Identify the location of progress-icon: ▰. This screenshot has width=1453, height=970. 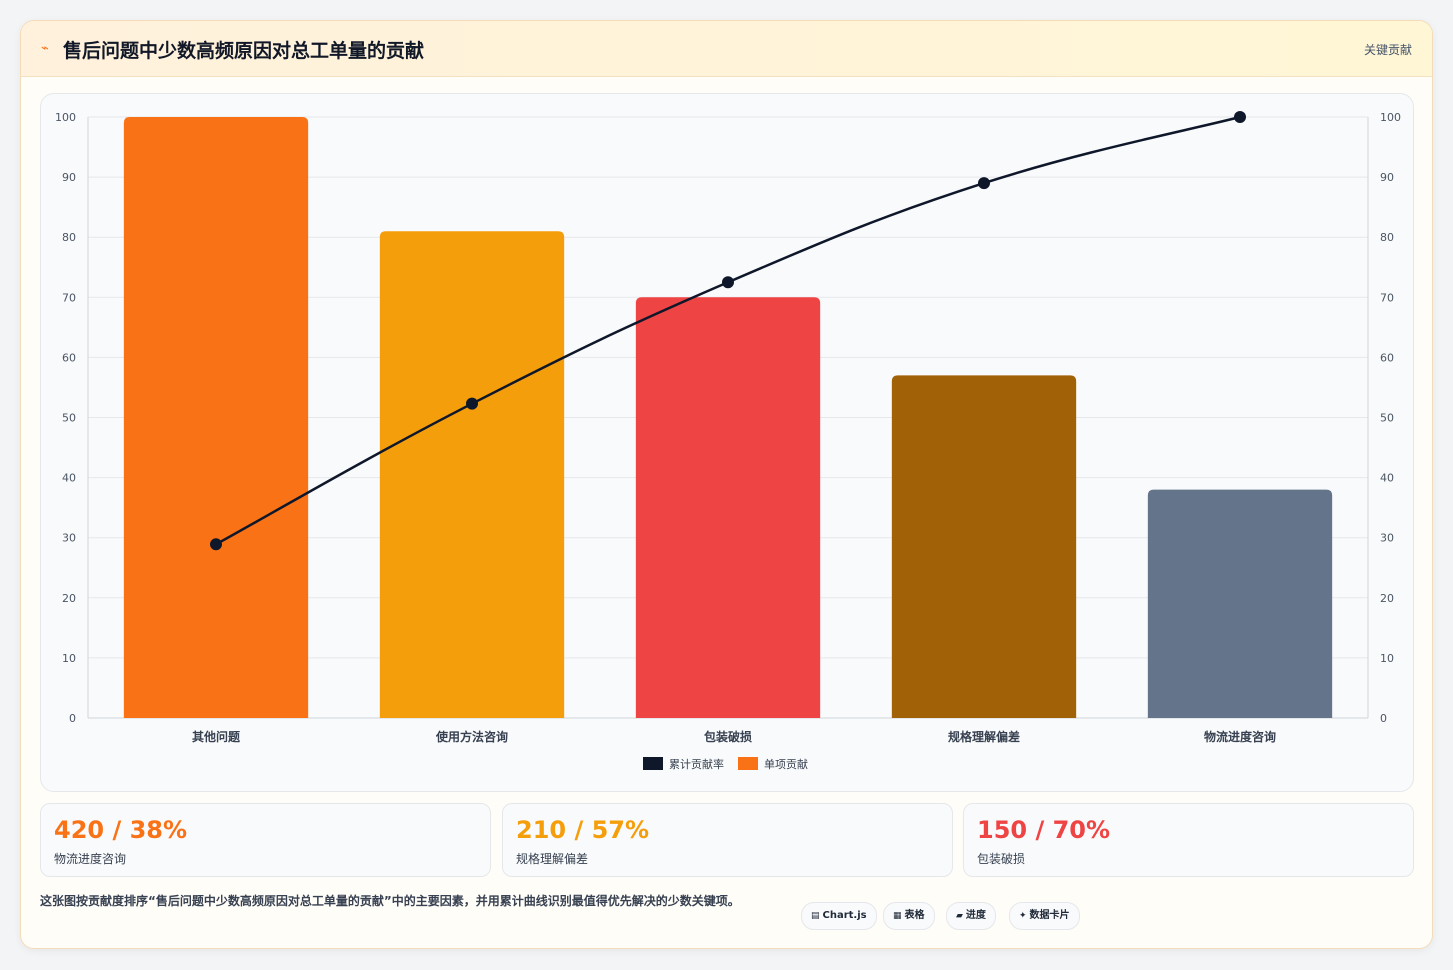
(959, 916).